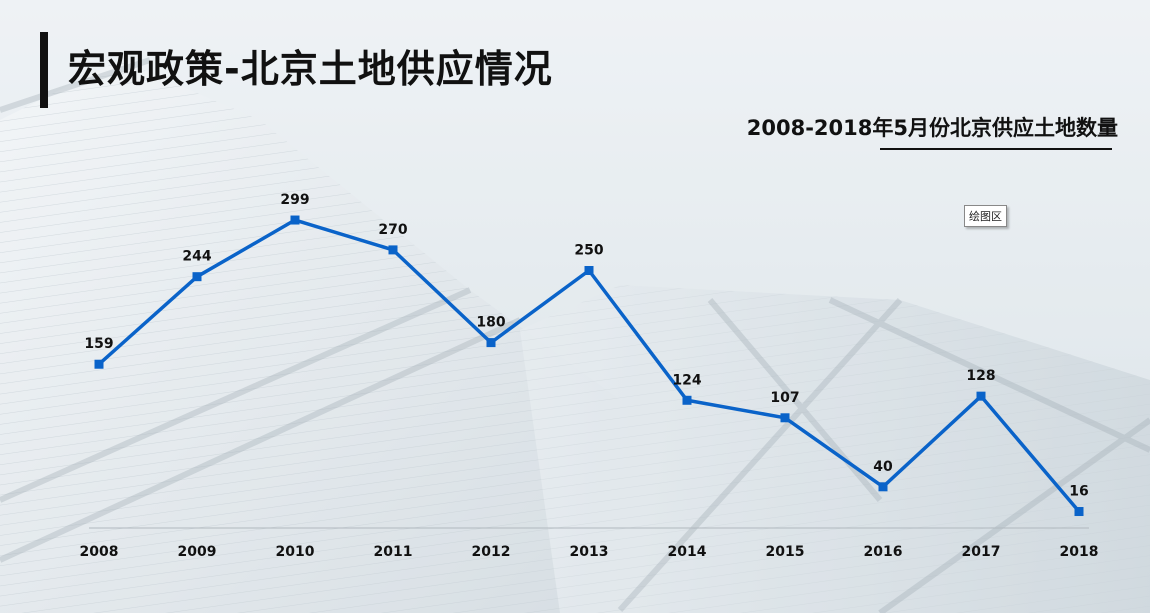 The image size is (1150, 613). I want to click on data-label-2008: 159, so click(98, 344).